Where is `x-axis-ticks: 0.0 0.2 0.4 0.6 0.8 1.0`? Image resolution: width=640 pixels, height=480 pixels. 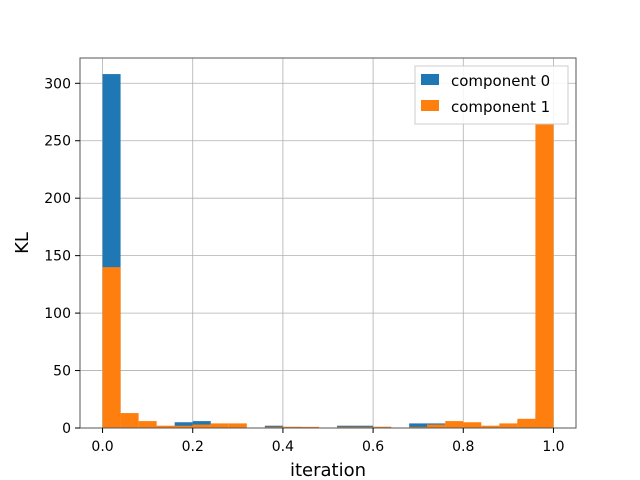 x-axis-ticks: 0.0 0.2 0.4 0.6 0.8 1.0 is located at coordinates (328, 441).